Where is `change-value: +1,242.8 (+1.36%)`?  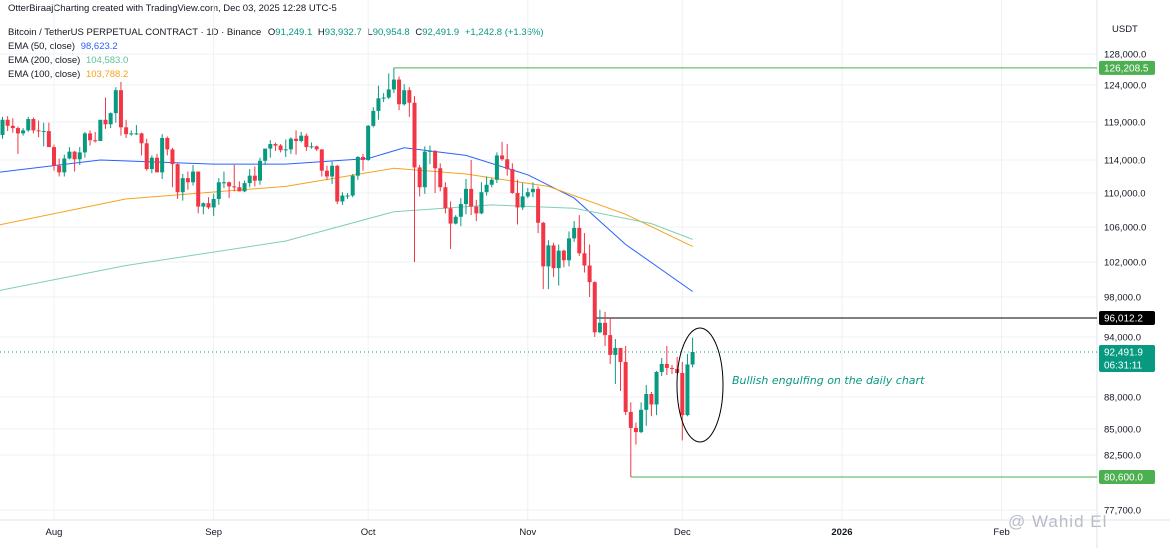
change-value: +1,242.8 (+1.36%) is located at coordinates (504, 32).